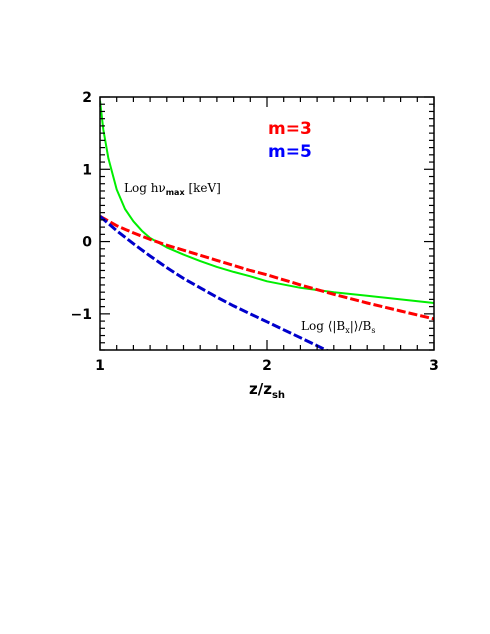 This screenshot has height=634, width=490. Describe the element at coordinates (145, 188) in the screenshot. I see `annotation-hnu-prefix: Log hν` at that location.